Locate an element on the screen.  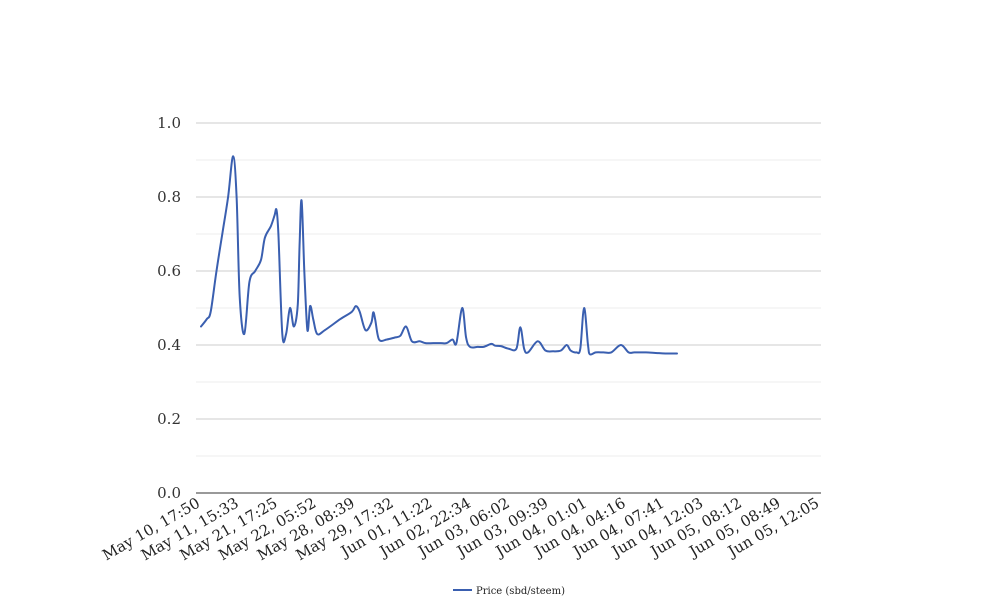
y-tick-label: 0.4 is located at coordinates (169, 345).